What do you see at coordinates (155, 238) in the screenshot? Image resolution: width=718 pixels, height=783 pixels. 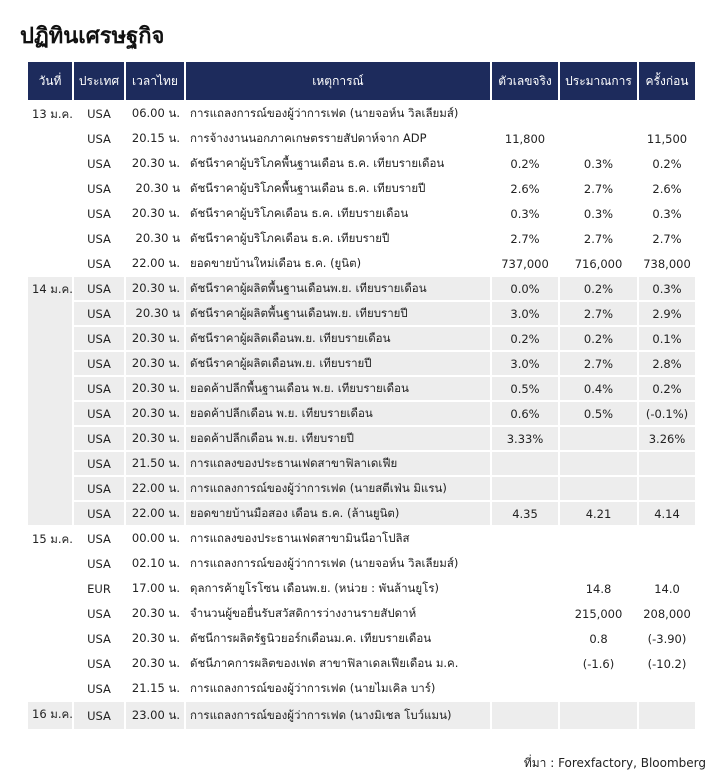 I see `time-cell: 20.30 น` at bounding box center [155, 238].